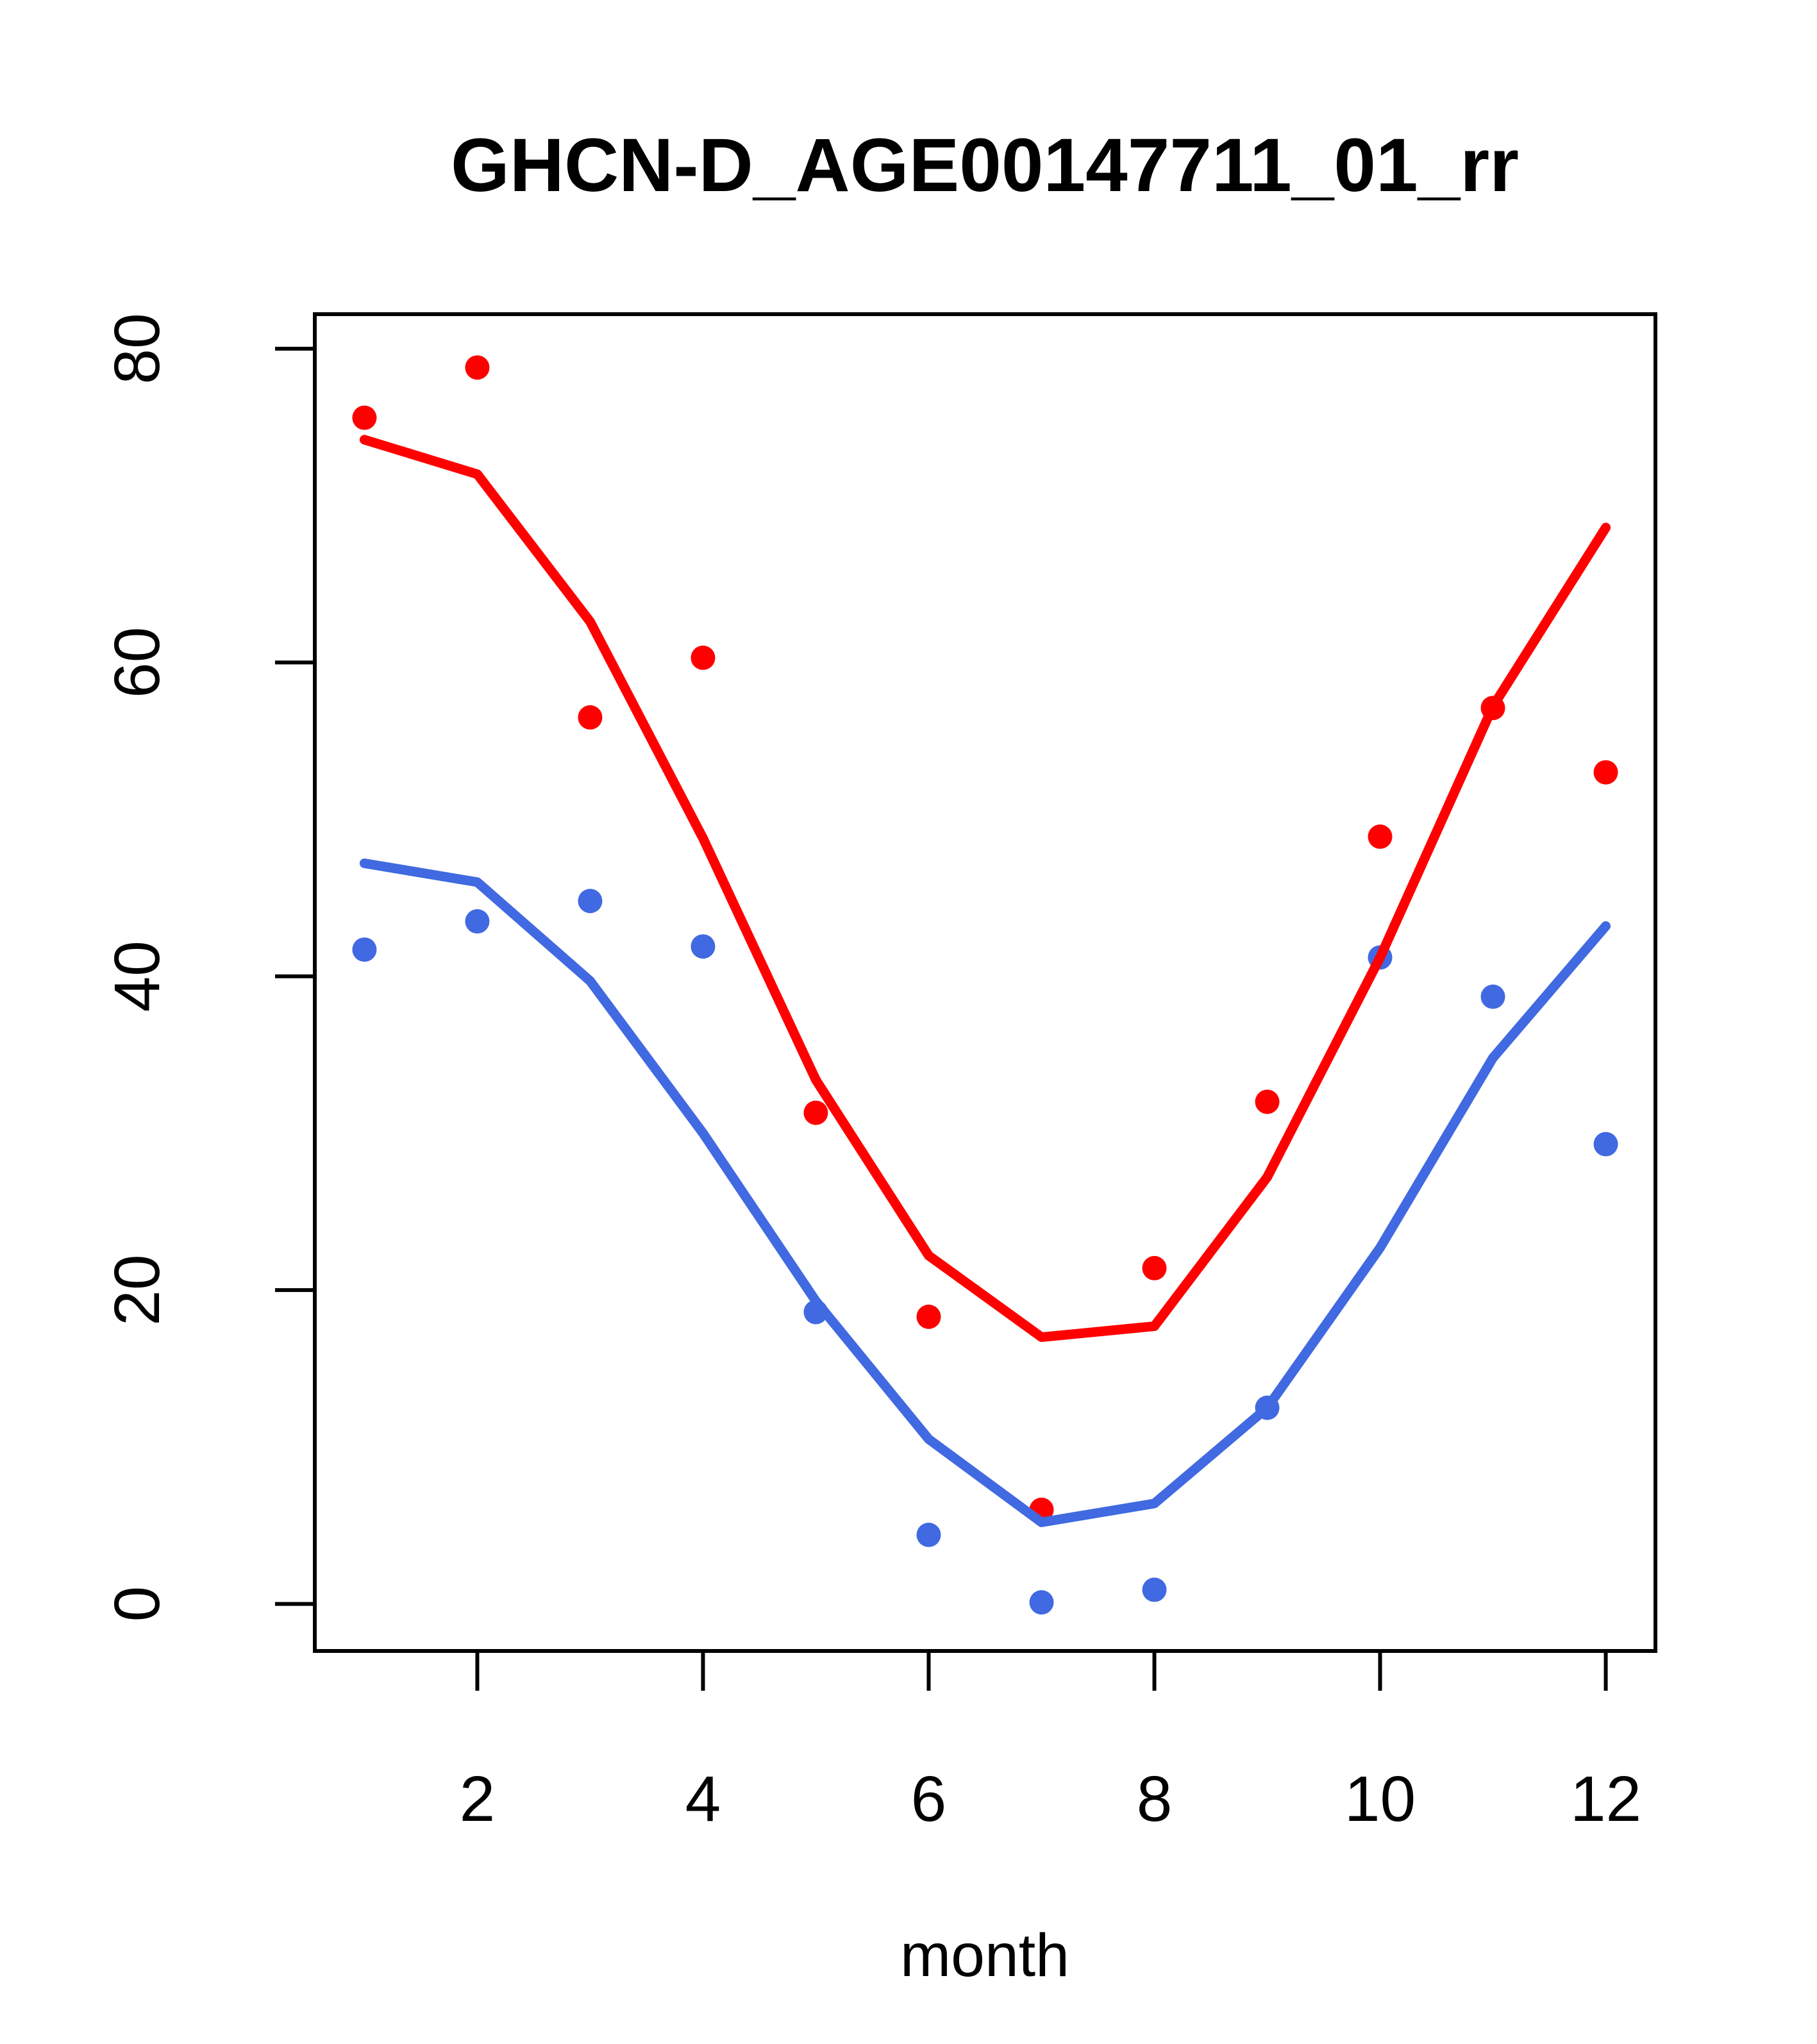 Image resolution: width=1817 pixels, height=2044 pixels. I want to click on x-axis-tick-label: 2, so click(478, 1799).